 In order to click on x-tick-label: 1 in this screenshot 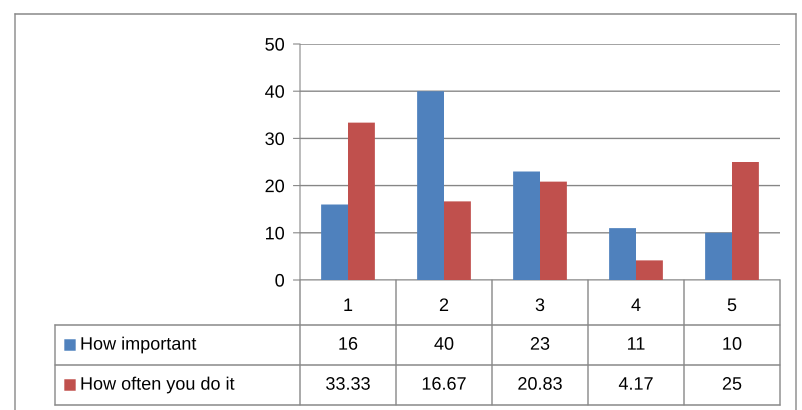, I will do `click(348, 304)`.